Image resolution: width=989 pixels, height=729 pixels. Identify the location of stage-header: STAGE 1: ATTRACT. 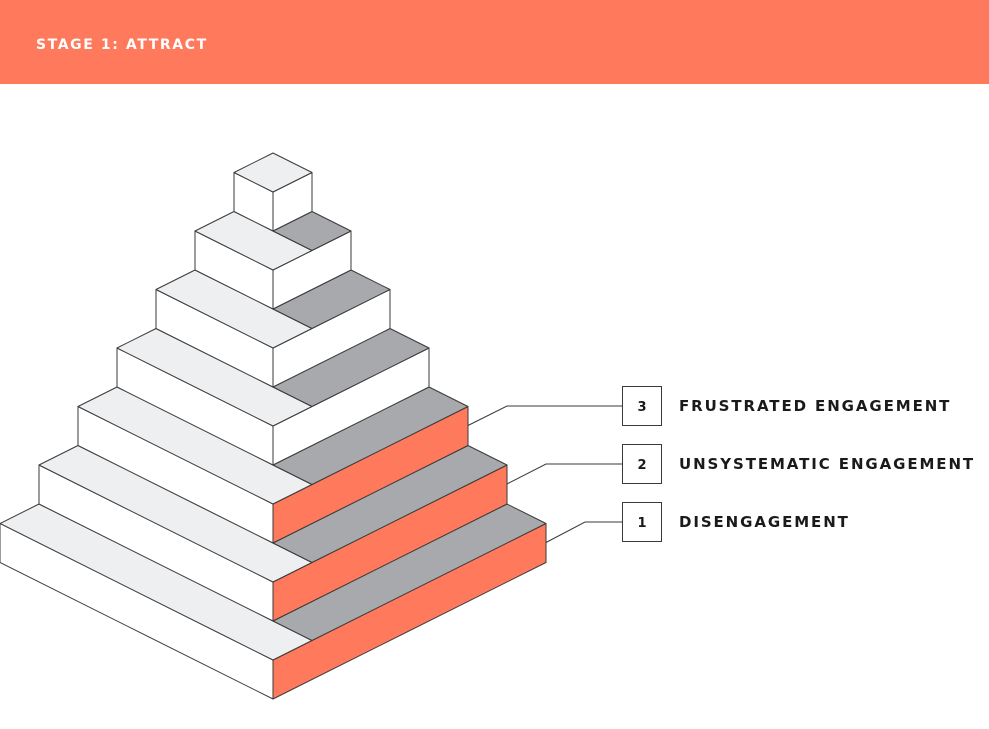
(494, 42).